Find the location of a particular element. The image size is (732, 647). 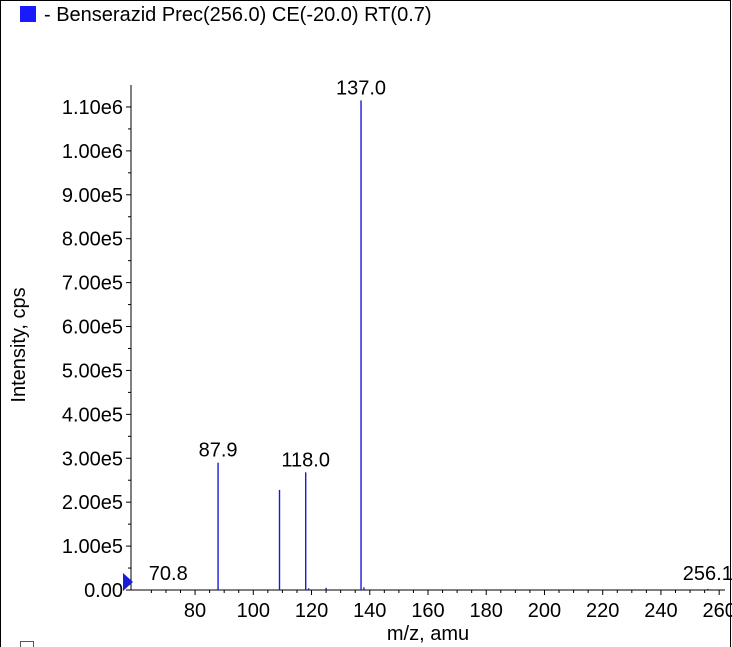

y-tick-label: 2.00e5 is located at coordinates (92, 503).